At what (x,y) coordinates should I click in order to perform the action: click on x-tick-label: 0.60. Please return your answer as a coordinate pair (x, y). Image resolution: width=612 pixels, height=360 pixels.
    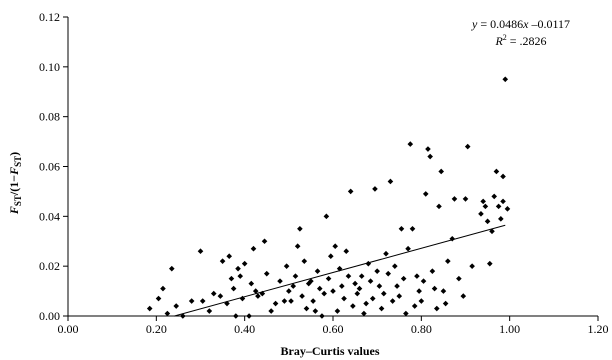
    Looking at the image, I should click on (333, 329).